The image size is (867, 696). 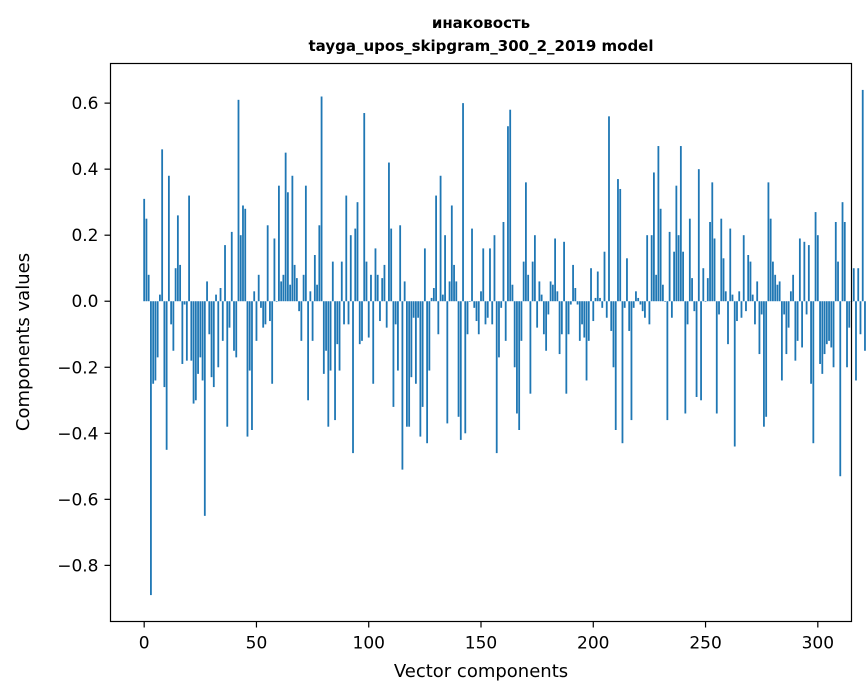 I want to click on x-axis-label: Vector components, so click(x=481, y=671).